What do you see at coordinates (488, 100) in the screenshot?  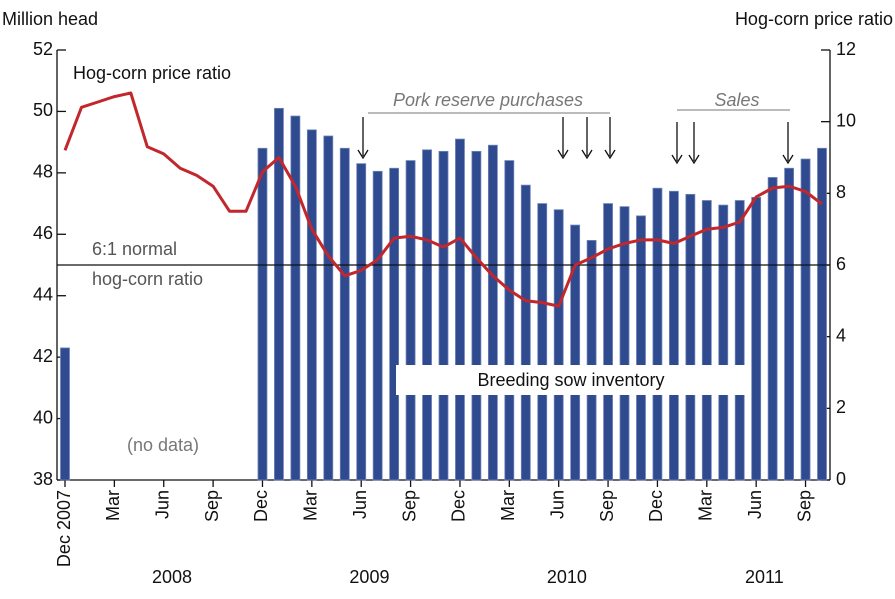 I see `annotation: Pork reserve purchases` at bounding box center [488, 100].